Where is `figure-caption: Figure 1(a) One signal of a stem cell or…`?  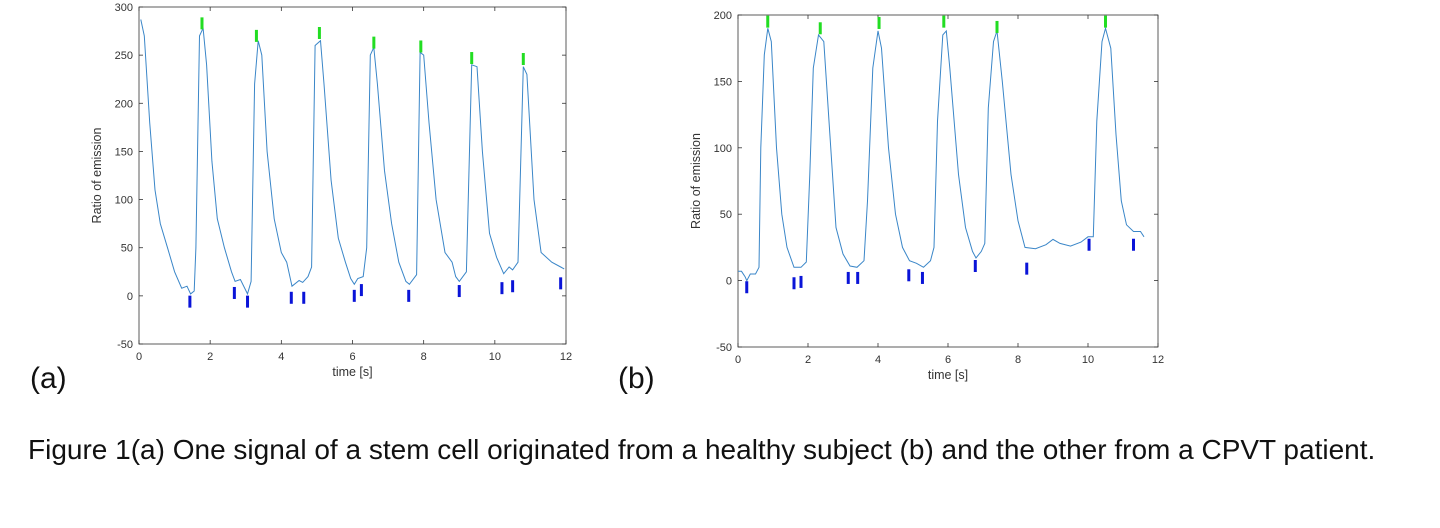
figure-caption: Figure 1(a) One signal of a stem cell or… is located at coordinates (702, 449).